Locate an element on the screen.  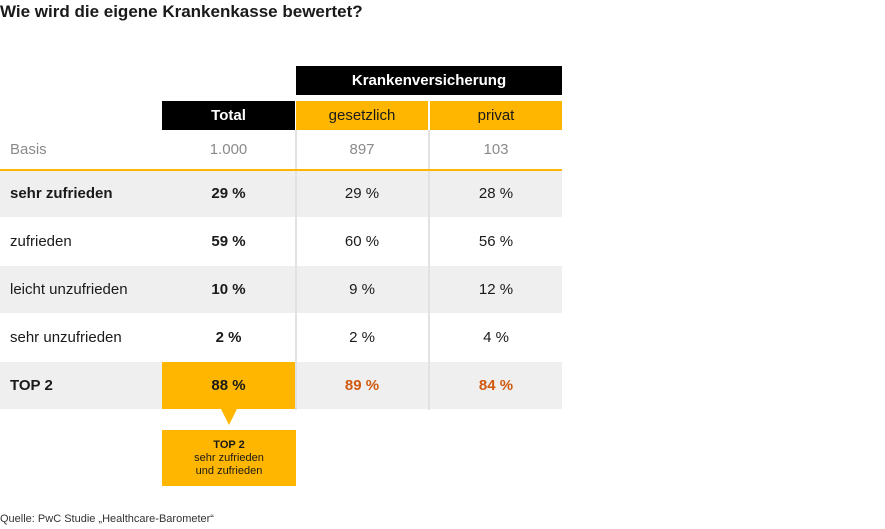
header-group-krankenversicherung: Krankenversicherung is located at coordinates (429, 80).